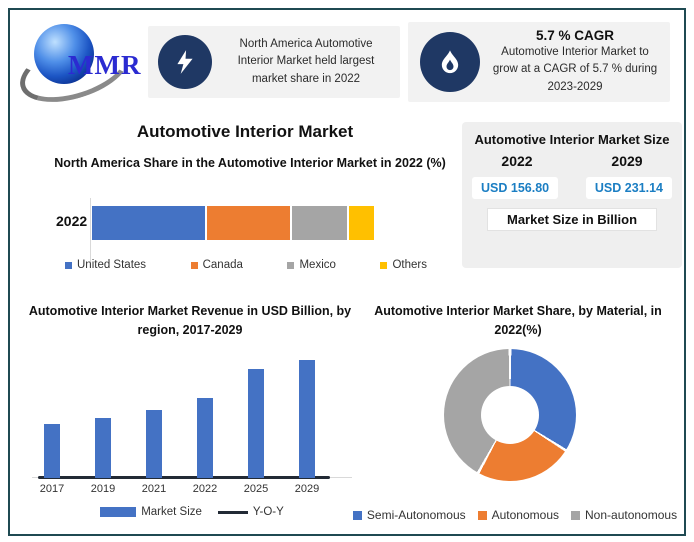 The width and height of the screenshot is (694, 542). What do you see at coordinates (185, 62) in the screenshot?
I see `lightning-icon` at bounding box center [185, 62].